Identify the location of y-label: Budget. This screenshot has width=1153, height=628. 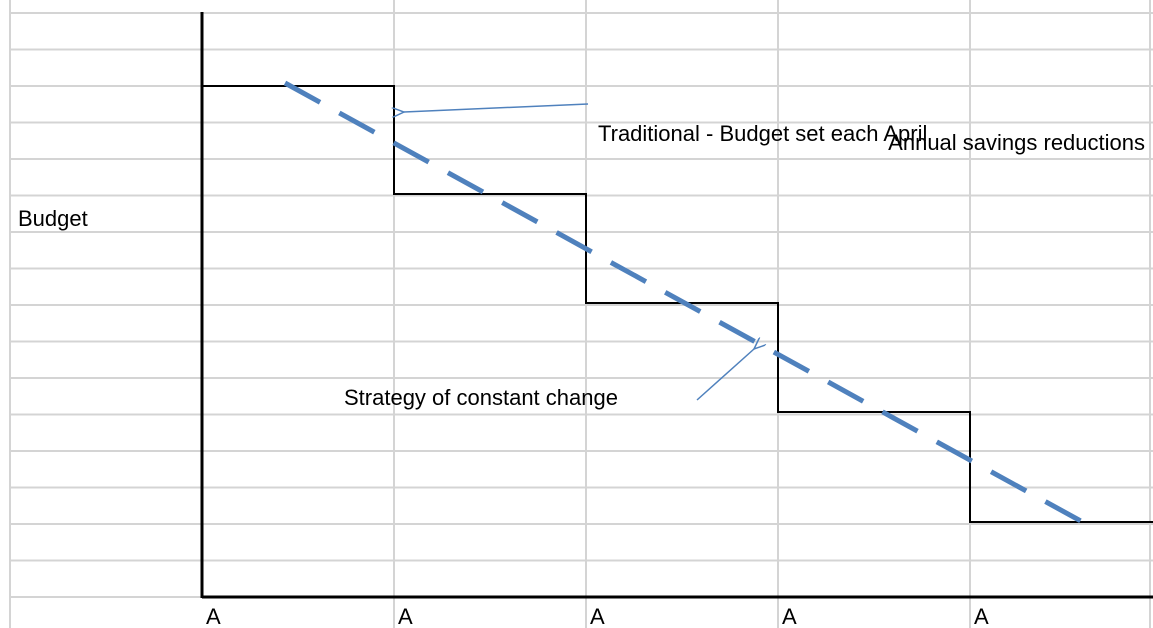
(53, 218).